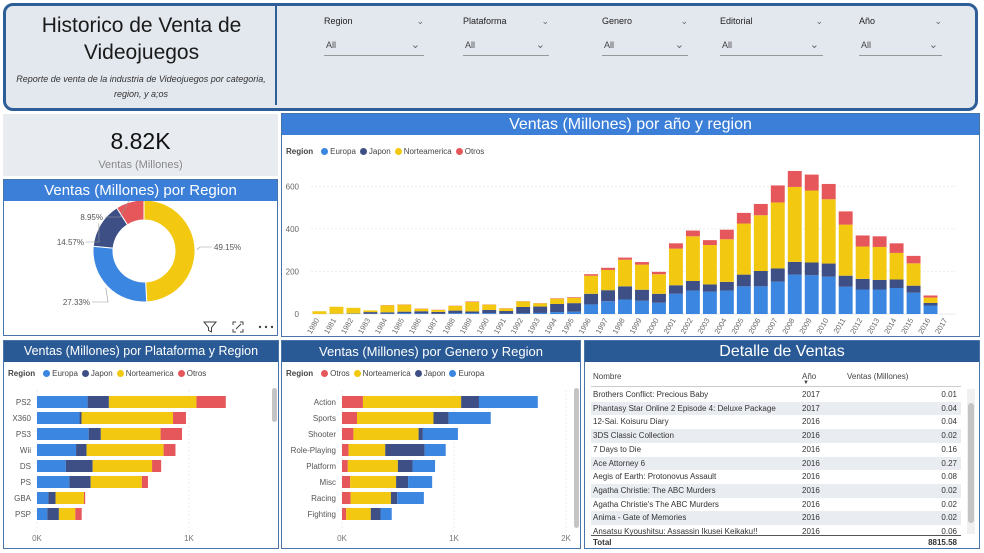 The height and width of the screenshot is (553, 984). I want to click on bar-segment-europa-gba, so click(43, 498).